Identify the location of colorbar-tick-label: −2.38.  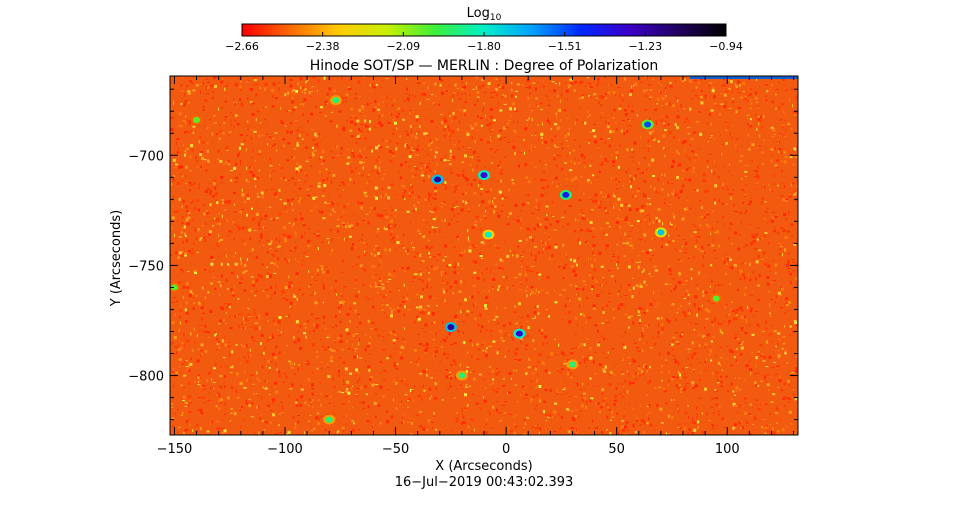
(323, 46).